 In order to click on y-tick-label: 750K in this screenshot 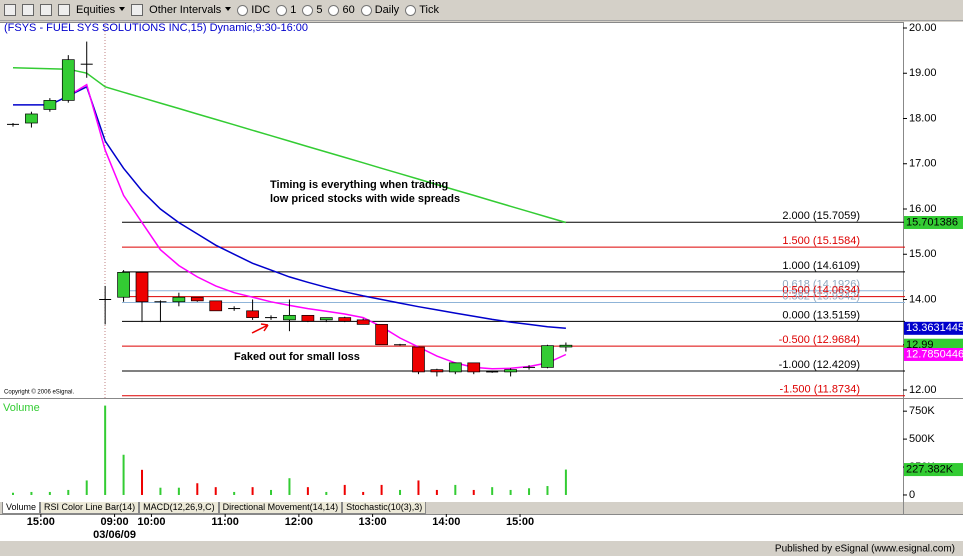, I will do `click(922, 411)`.